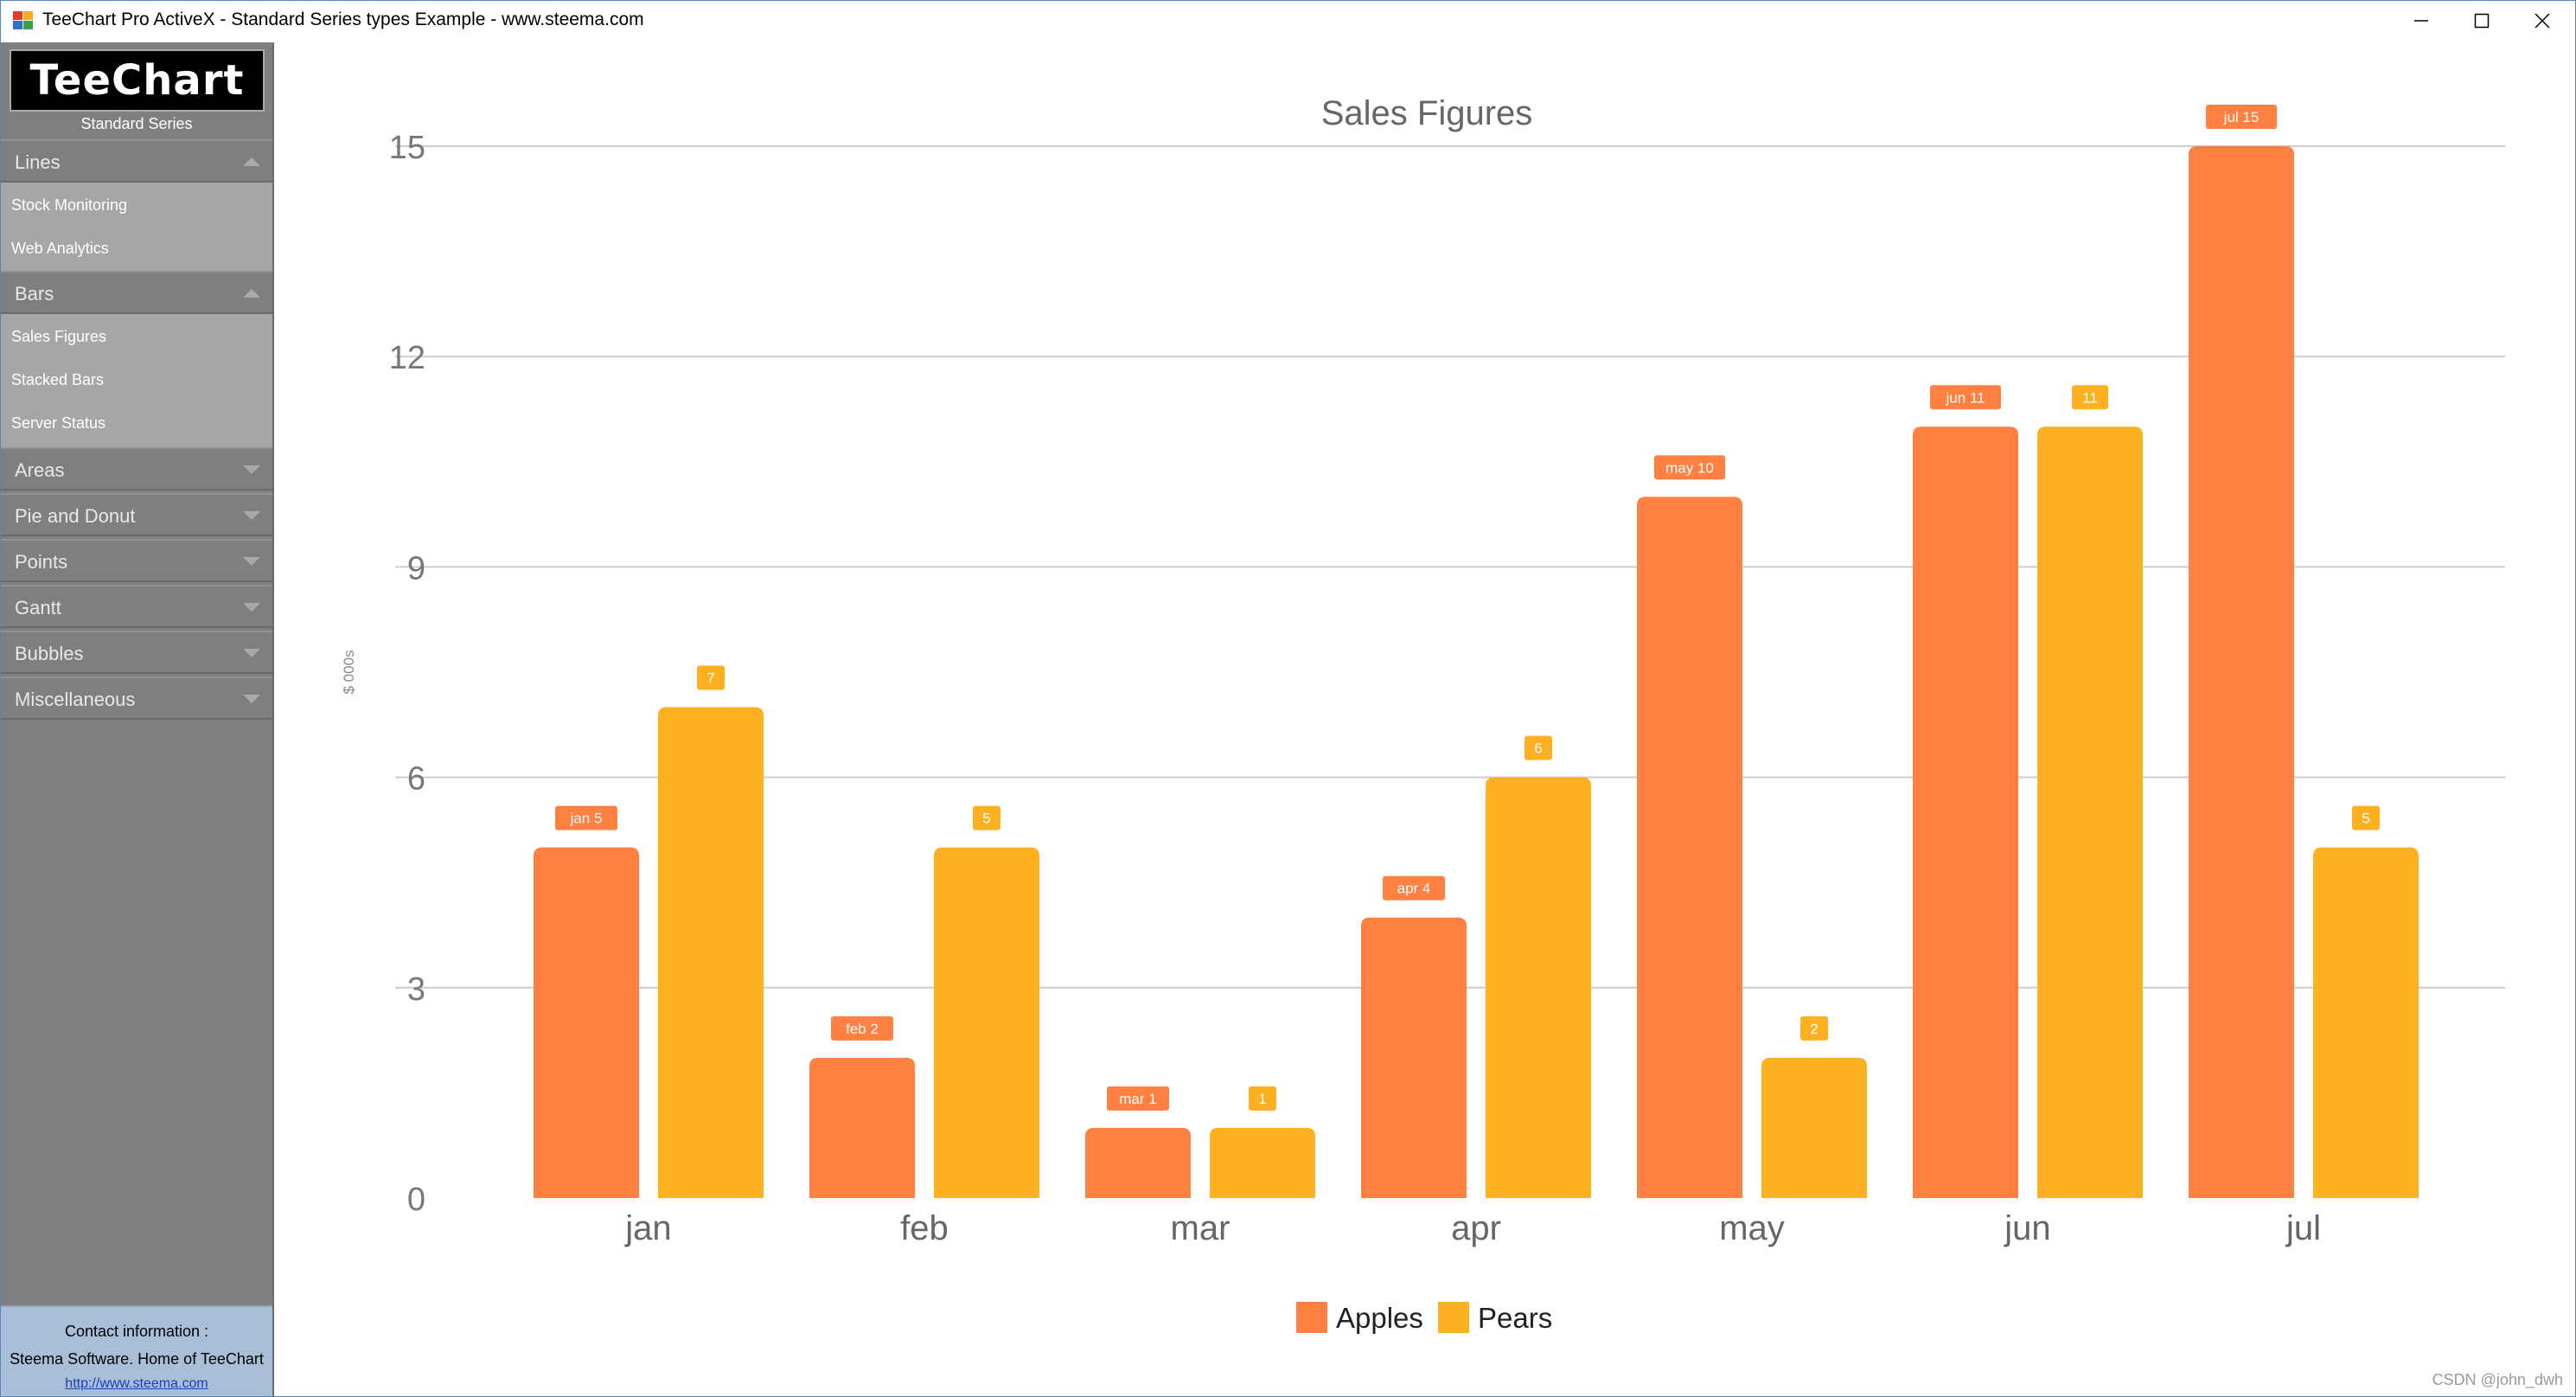 Image resolution: width=2576 pixels, height=1397 pixels. What do you see at coordinates (137, 423) in the screenshot?
I see `sidebar-item-server-status: Server Status` at bounding box center [137, 423].